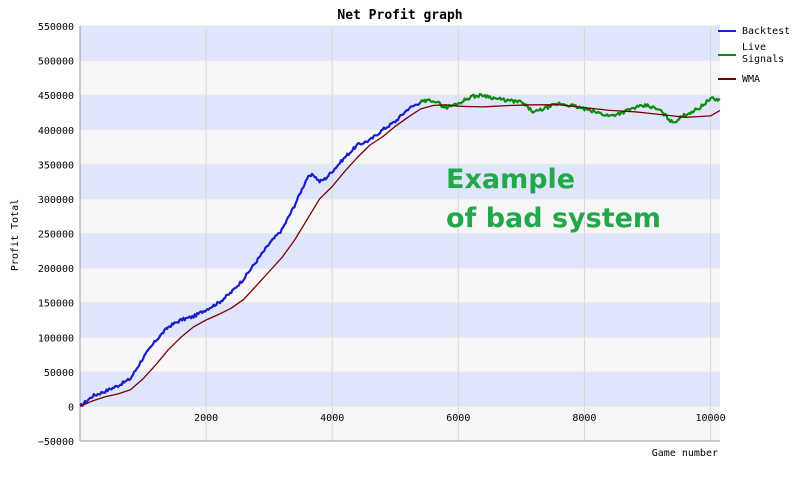  Describe the element at coordinates (510, 179) in the screenshot. I see `annotation-line-1: Example` at that location.